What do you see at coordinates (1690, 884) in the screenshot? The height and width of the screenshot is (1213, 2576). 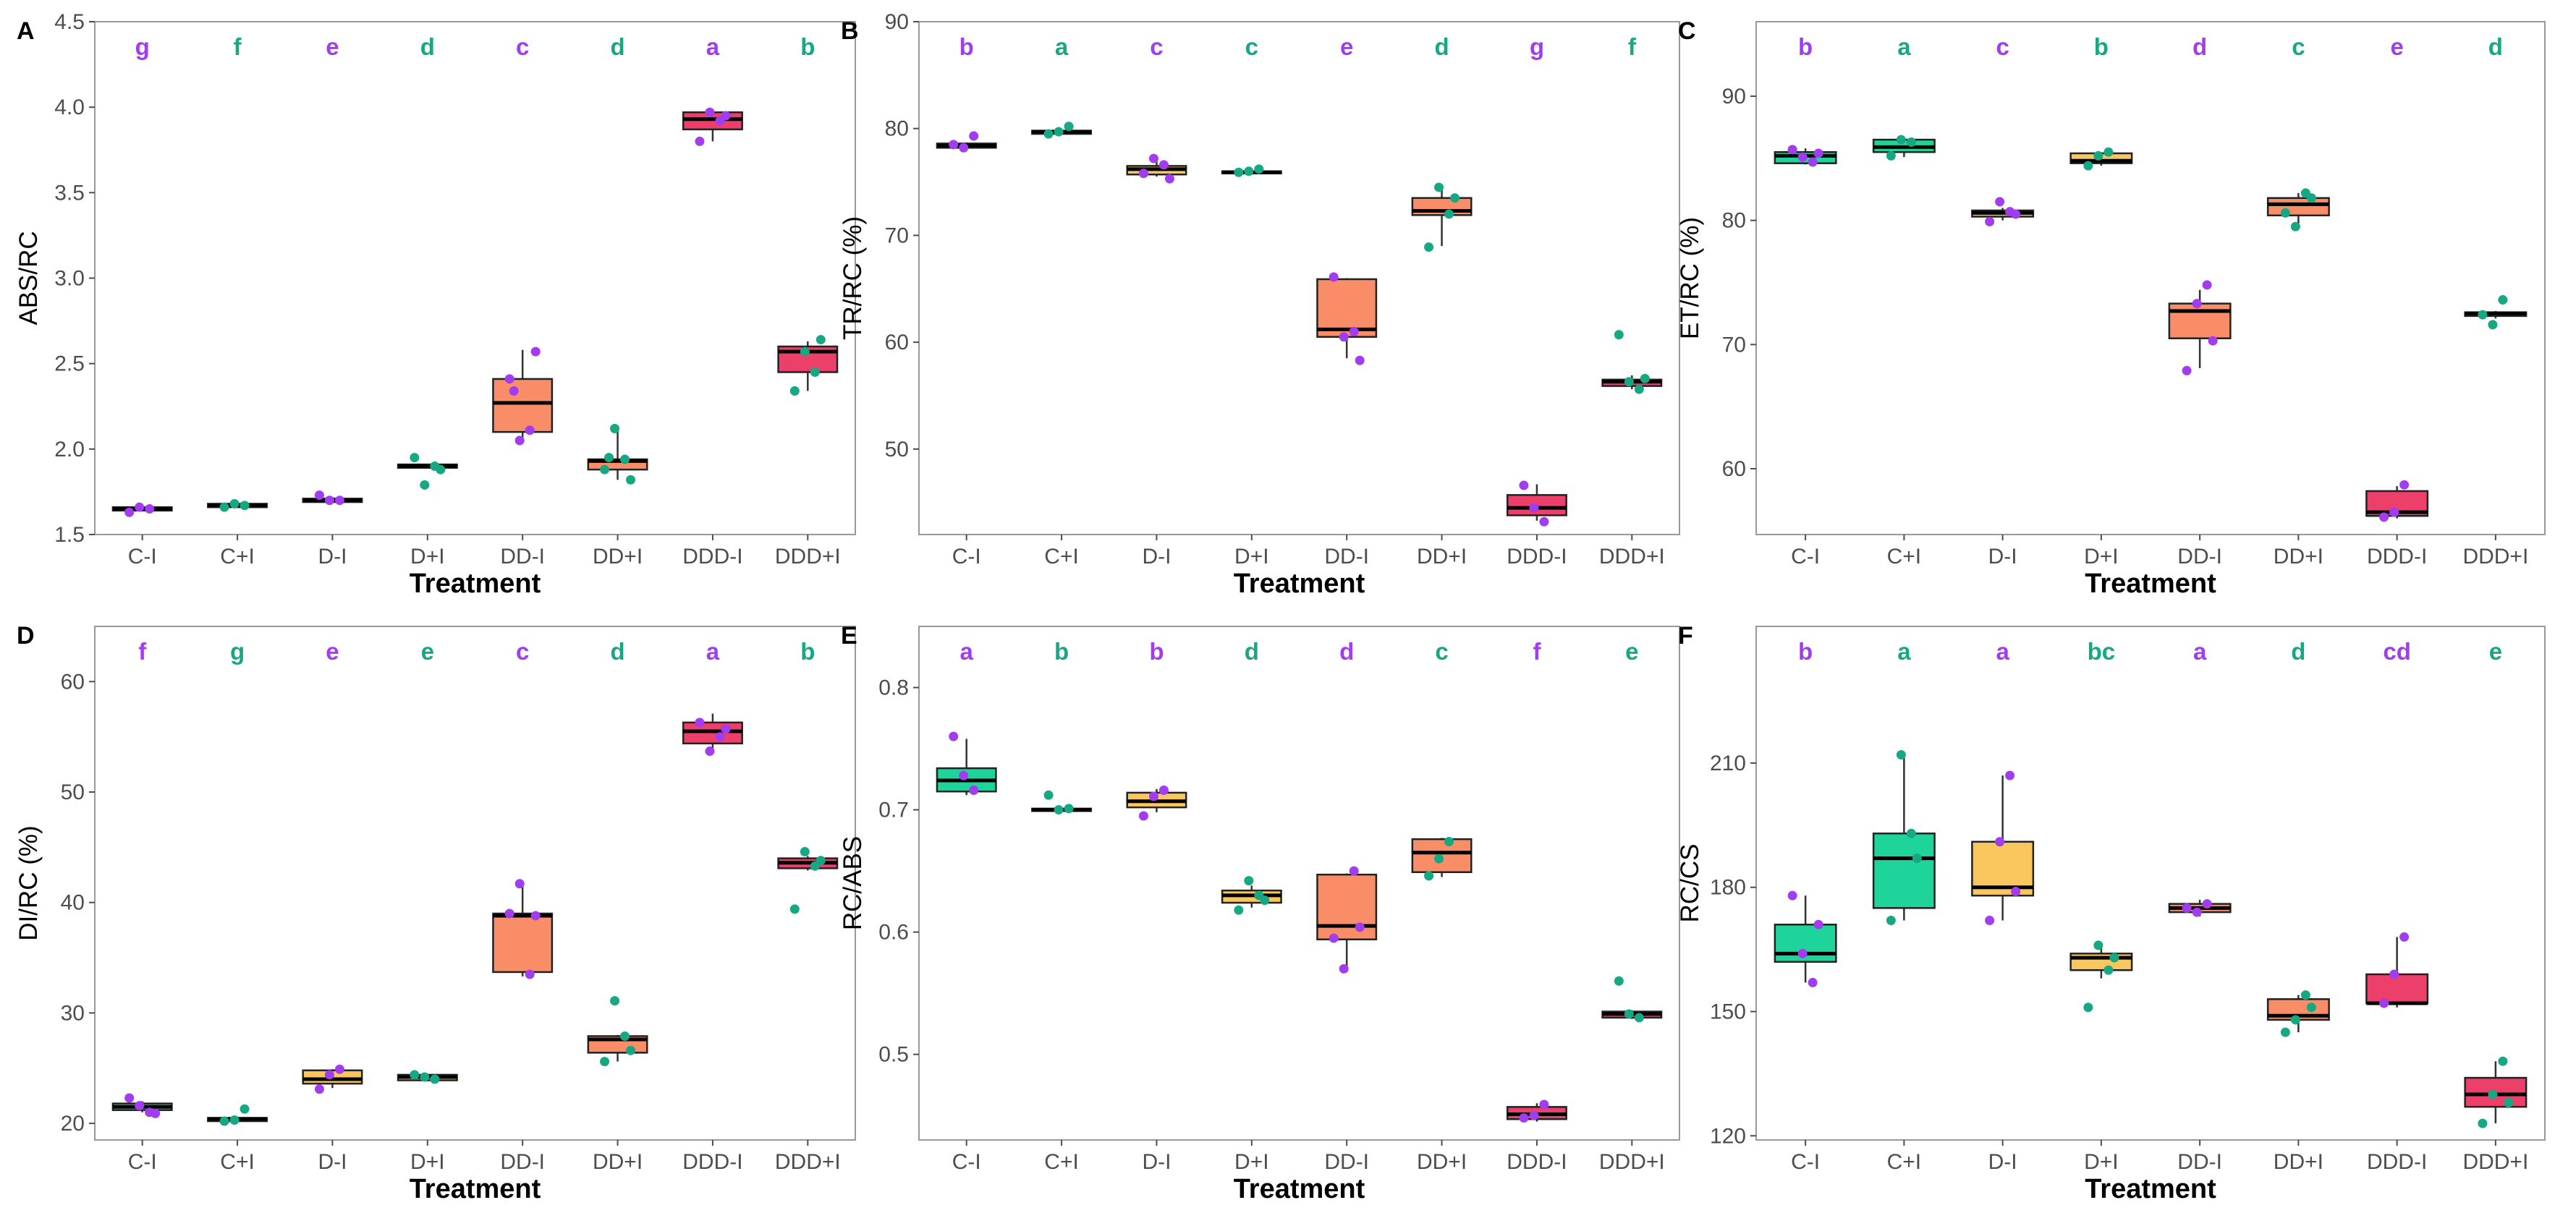 I see `y-axis-title: RC/CS` at bounding box center [1690, 884].